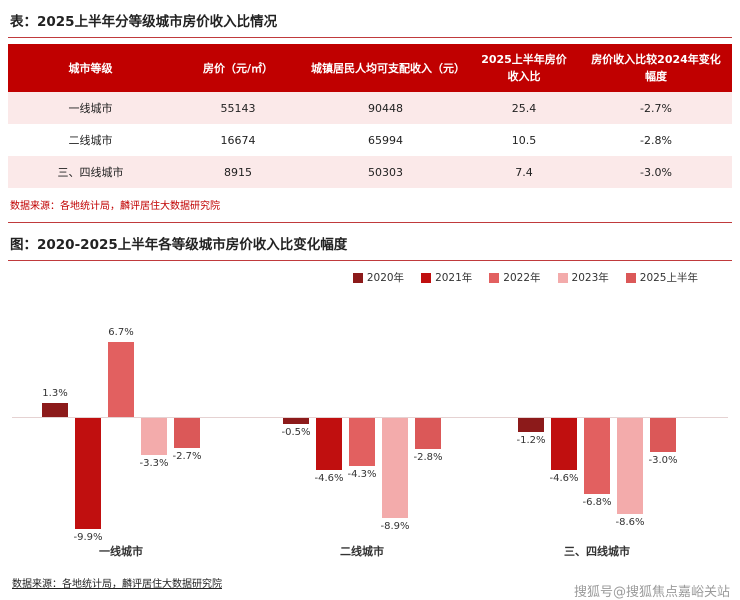 This screenshot has height=600, width=740. I want to click on legend-label-4: 2025上半年, so click(668, 278).